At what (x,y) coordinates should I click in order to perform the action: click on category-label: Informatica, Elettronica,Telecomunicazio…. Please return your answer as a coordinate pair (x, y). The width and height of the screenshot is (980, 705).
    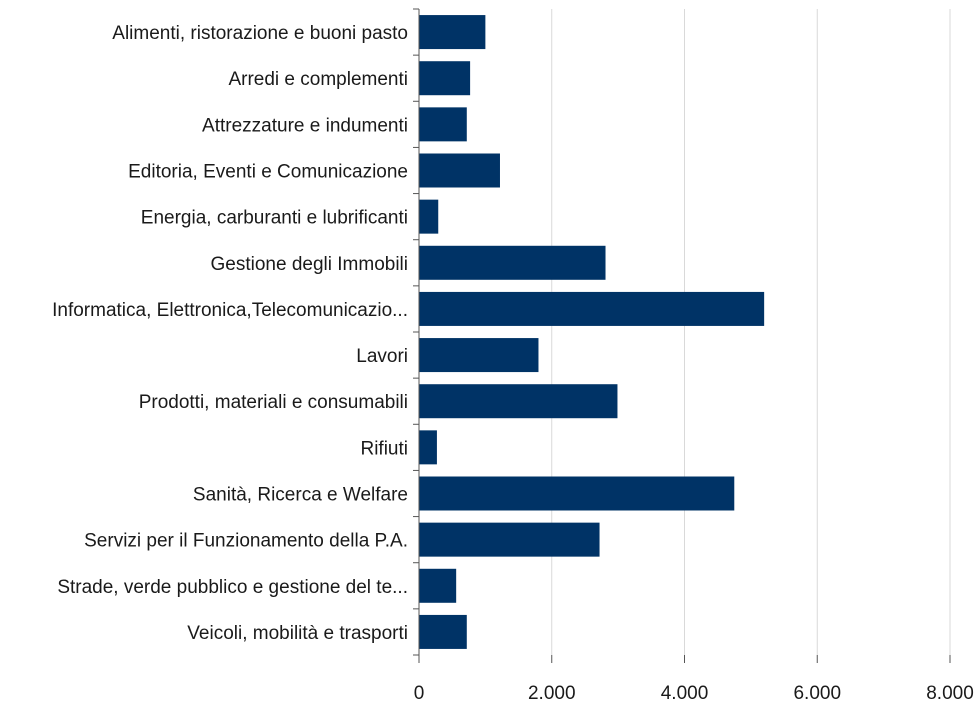
    Looking at the image, I should click on (230, 310).